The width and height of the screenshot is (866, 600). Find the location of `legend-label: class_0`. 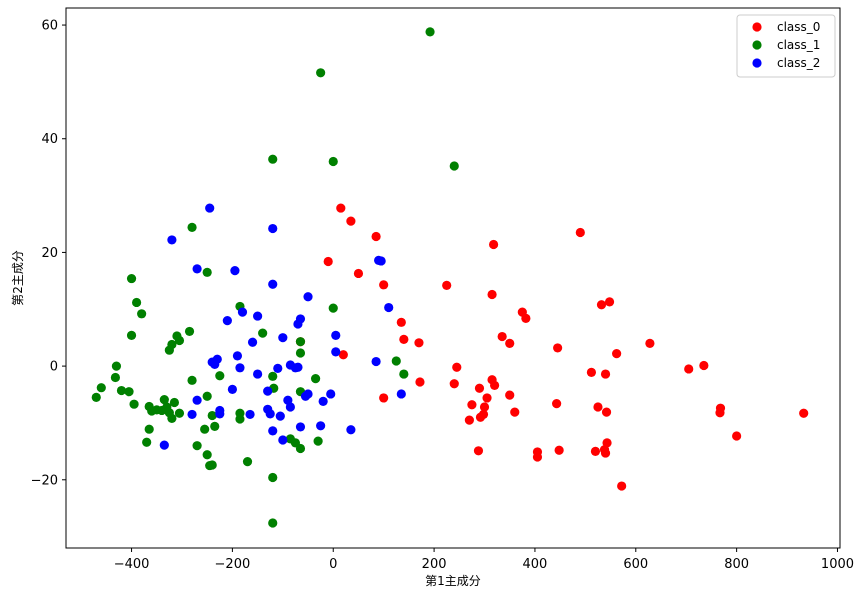

legend-label: class_0 is located at coordinates (798, 27).